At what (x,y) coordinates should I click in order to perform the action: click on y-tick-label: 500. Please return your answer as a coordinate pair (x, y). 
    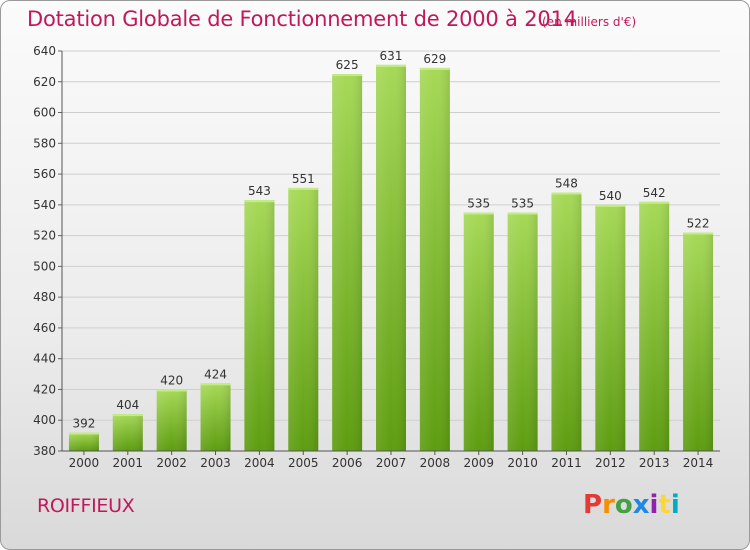
    Looking at the image, I should click on (44, 266).